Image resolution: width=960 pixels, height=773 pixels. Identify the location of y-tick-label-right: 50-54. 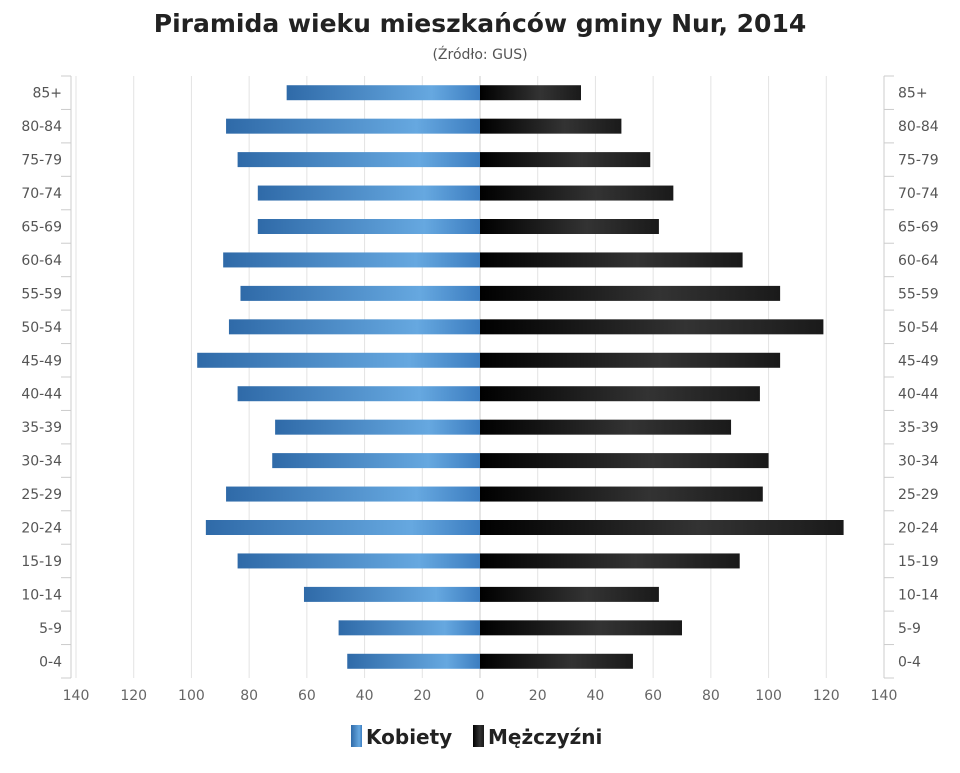
(918, 328).